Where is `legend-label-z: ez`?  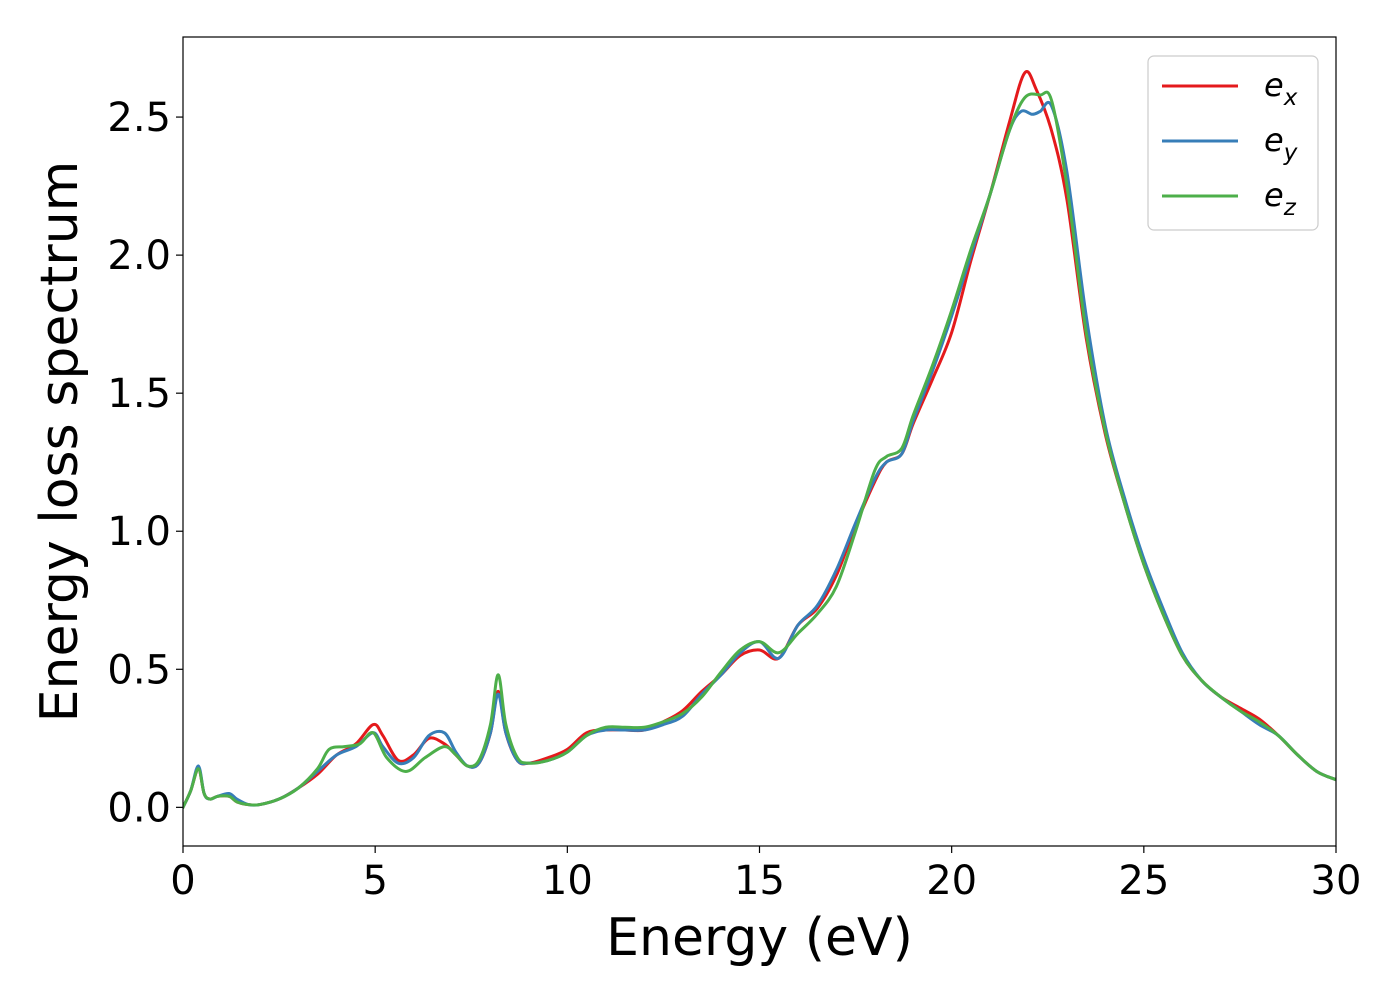 legend-label-z: ez is located at coordinates (1280, 198).